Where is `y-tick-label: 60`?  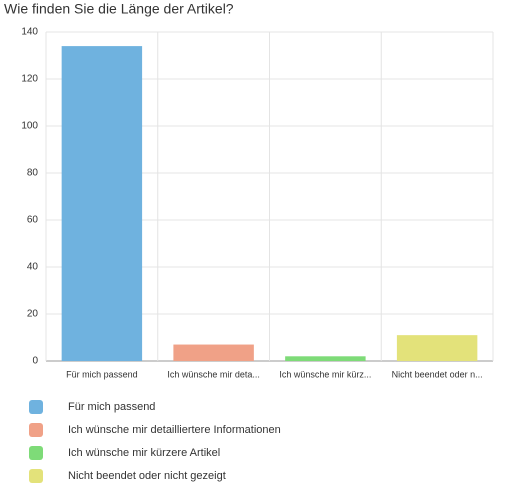 y-tick-label: 60 is located at coordinates (33, 220).